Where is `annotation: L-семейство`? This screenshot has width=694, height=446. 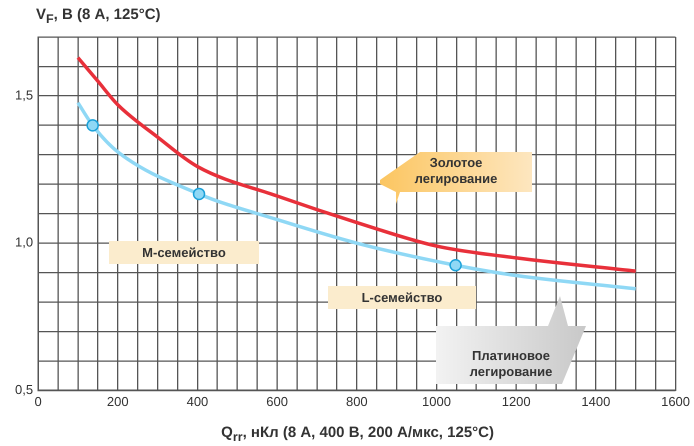
annotation: L-семейство is located at coordinates (402, 298).